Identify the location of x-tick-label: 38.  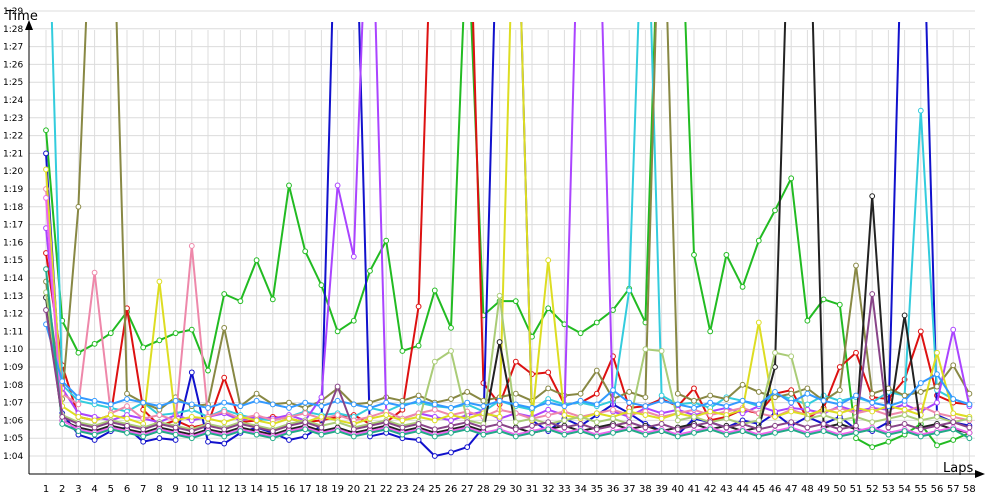
(645, 489).